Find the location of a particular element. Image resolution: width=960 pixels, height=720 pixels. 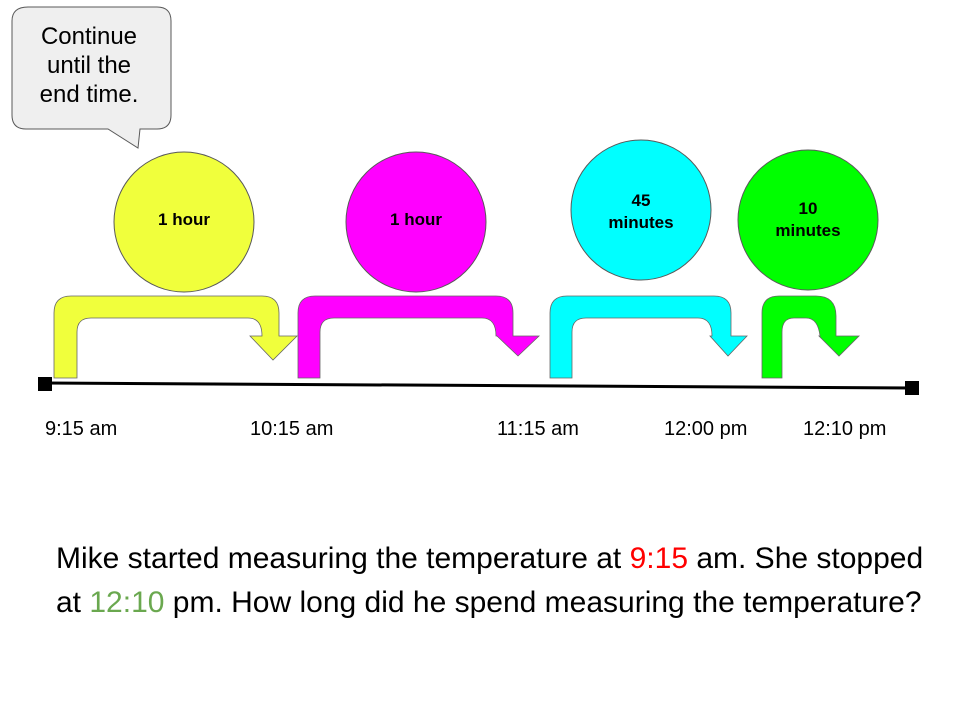

callout-line: end time. is located at coordinates (89, 94).